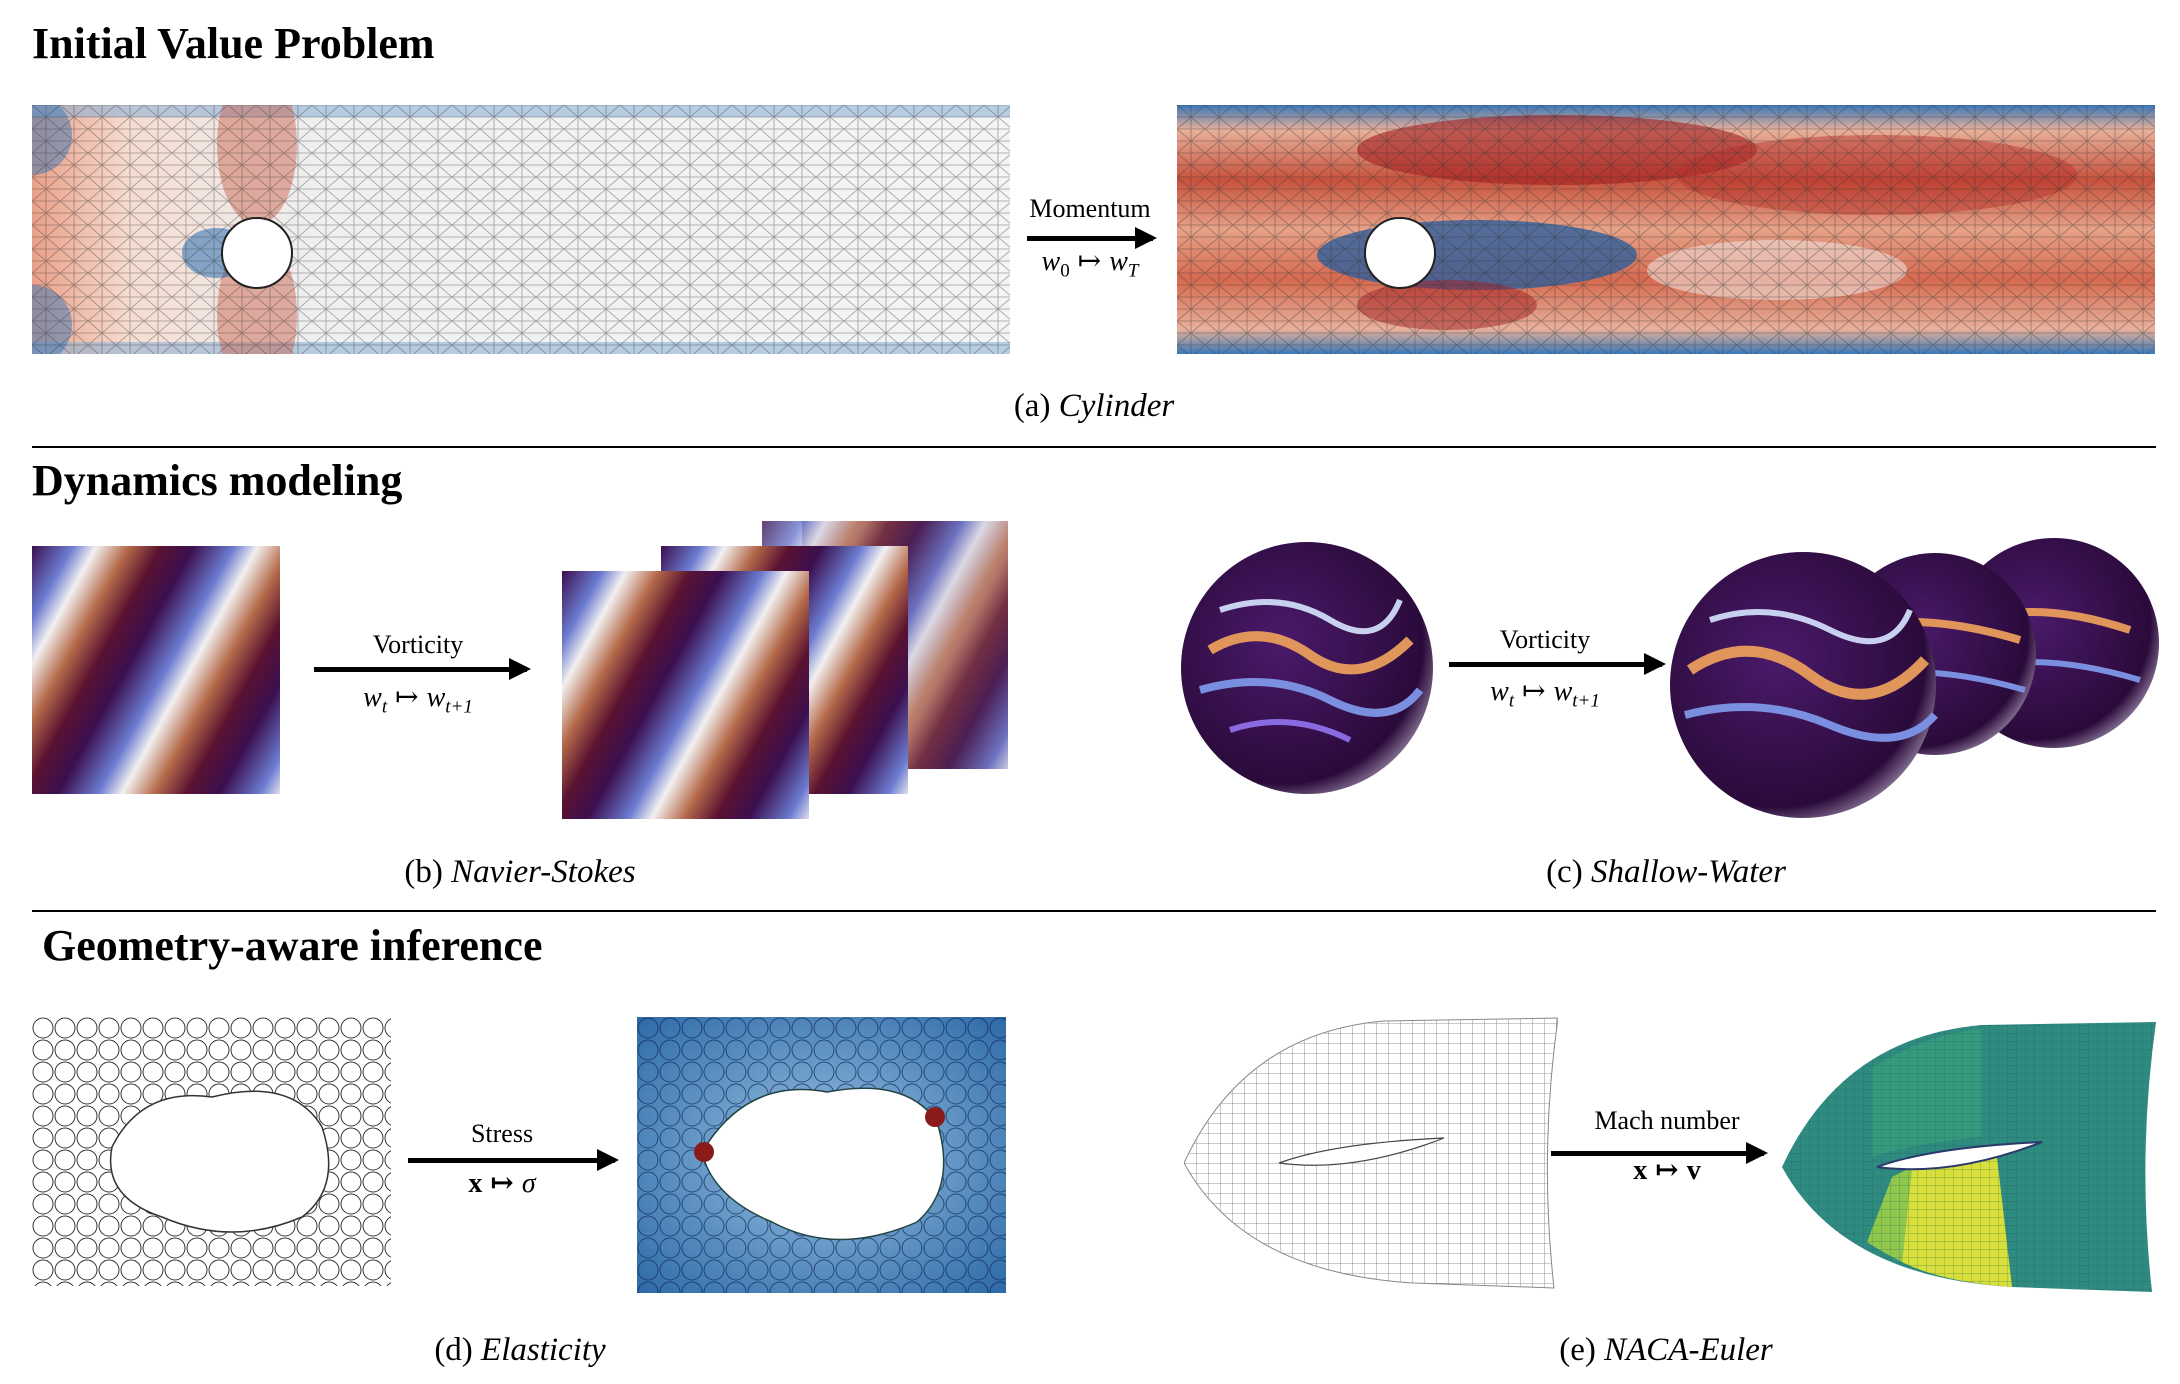 The height and width of the screenshot is (1384, 2180). I want to click on section-title-geometry-aware-inference: Geometry-aware inference, so click(292, 945).